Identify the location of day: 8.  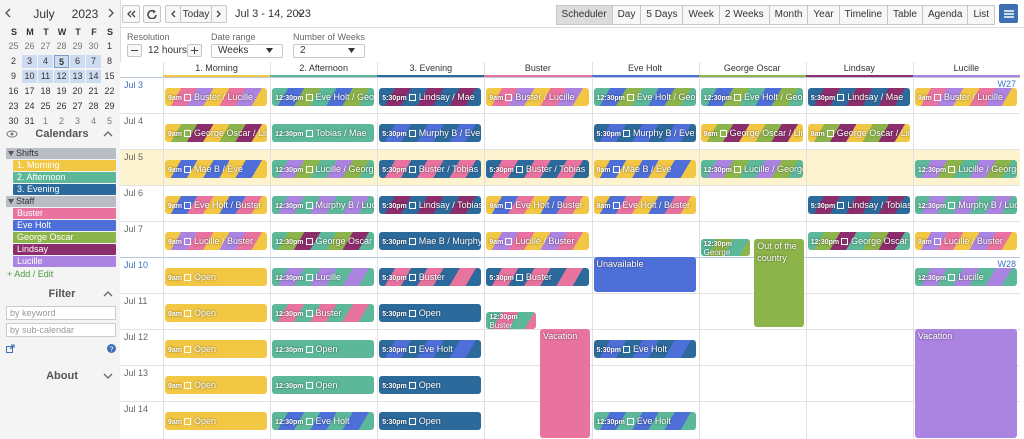
(109, 61).